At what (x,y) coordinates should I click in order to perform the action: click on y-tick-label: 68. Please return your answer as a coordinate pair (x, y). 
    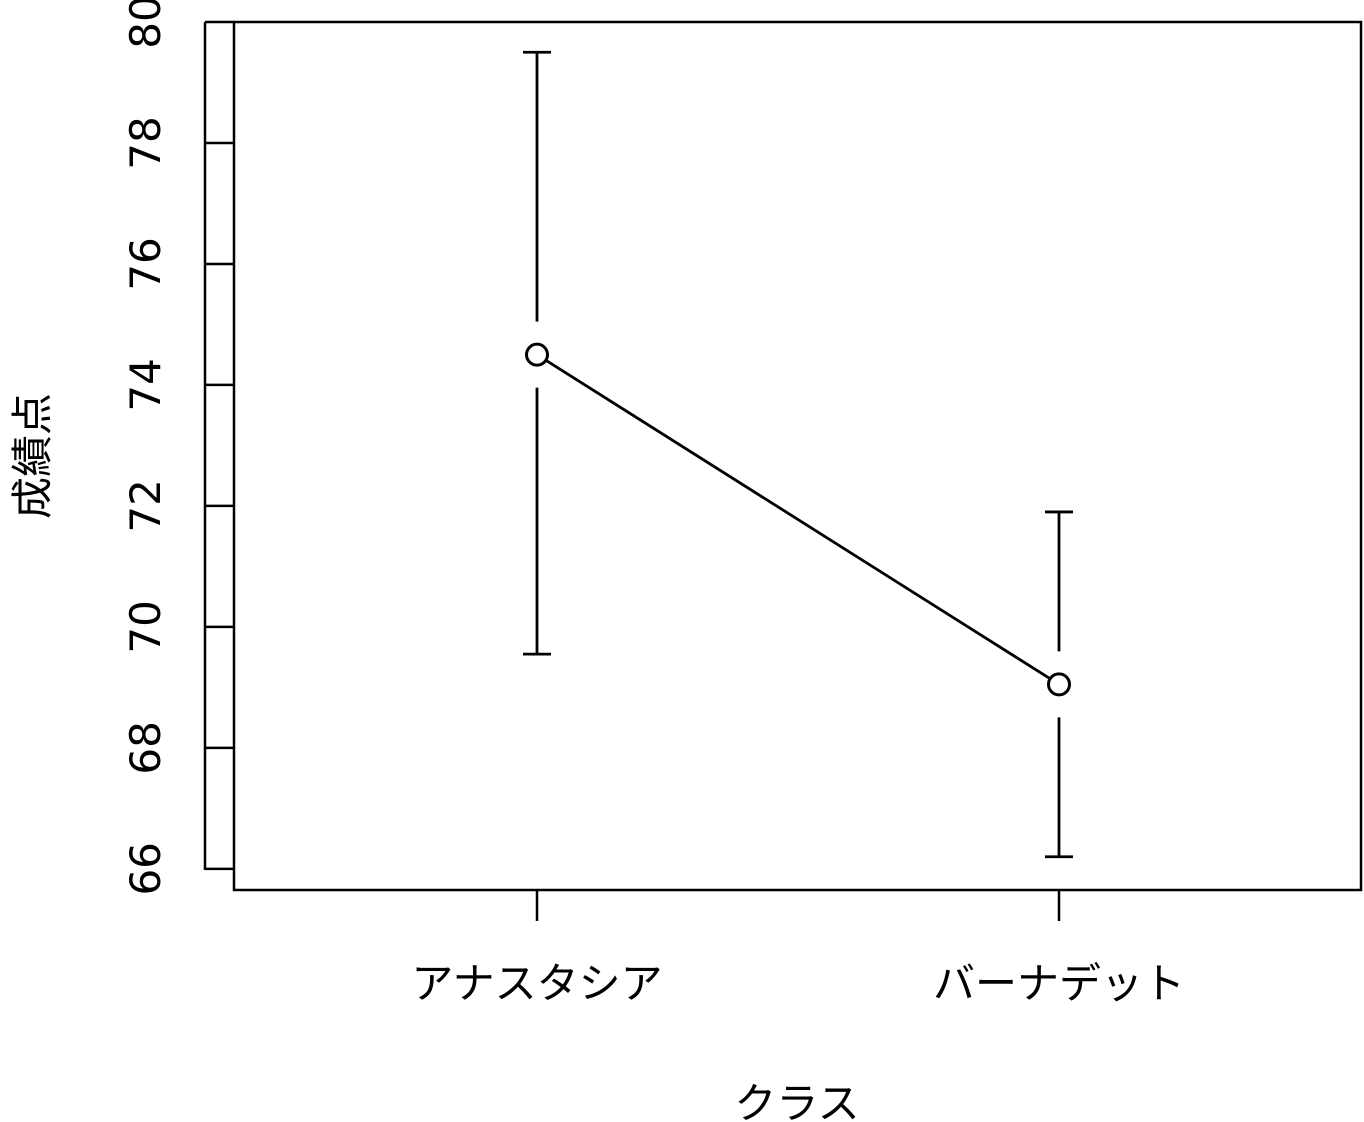
    Looking at the image, I should click on (145, 747).